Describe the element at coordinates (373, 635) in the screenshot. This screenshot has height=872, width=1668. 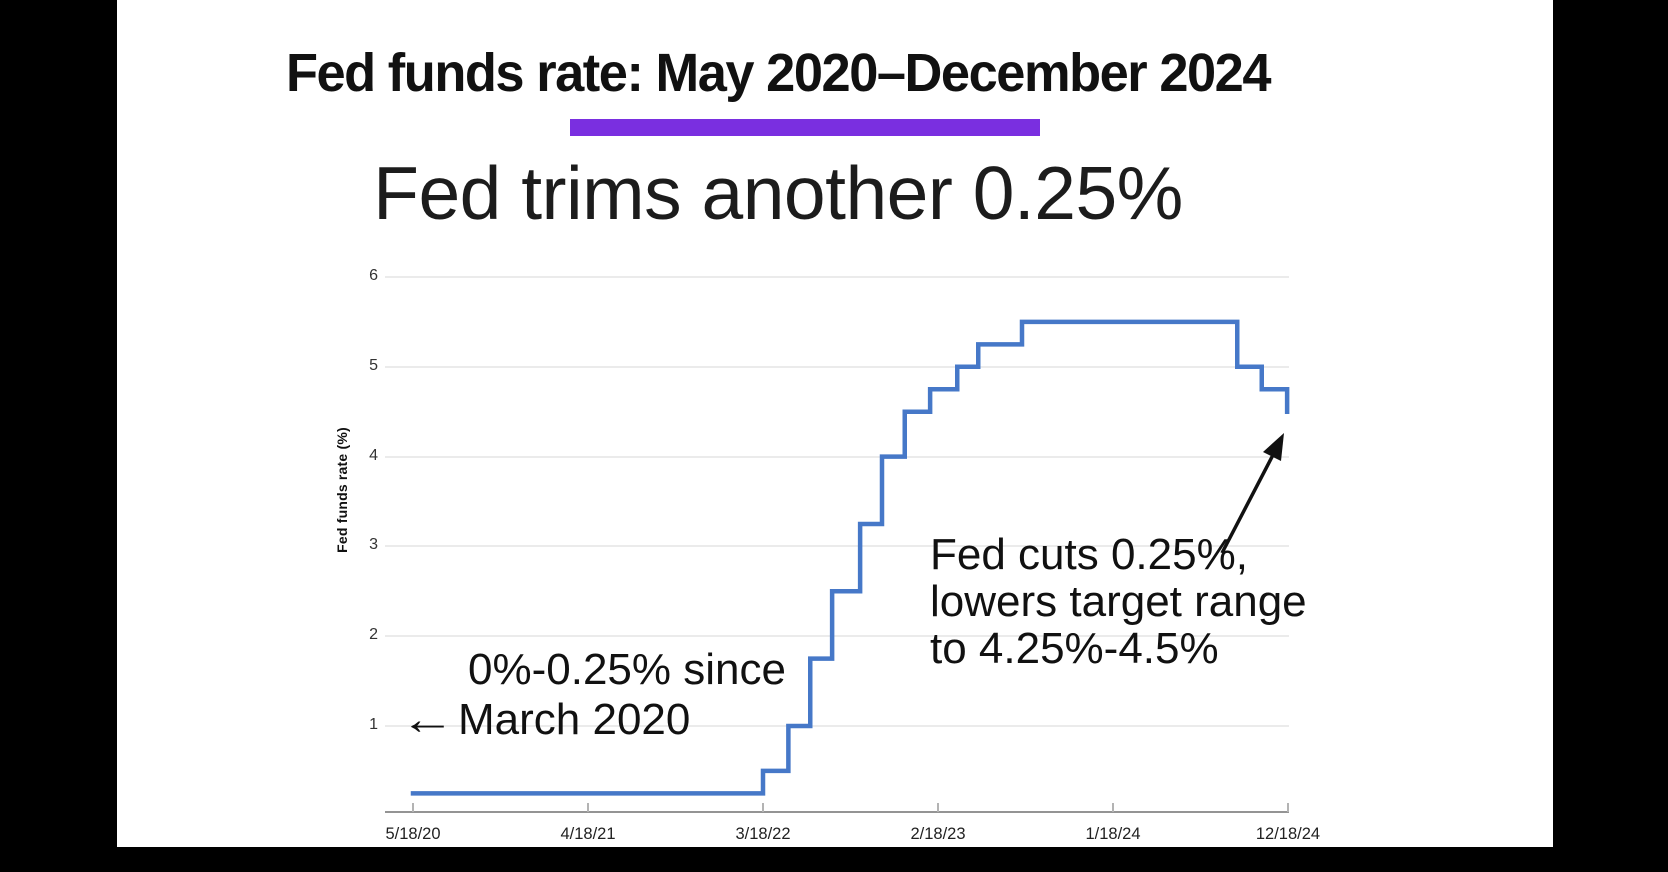
I see `y-tick-label-2: 2` at that location.